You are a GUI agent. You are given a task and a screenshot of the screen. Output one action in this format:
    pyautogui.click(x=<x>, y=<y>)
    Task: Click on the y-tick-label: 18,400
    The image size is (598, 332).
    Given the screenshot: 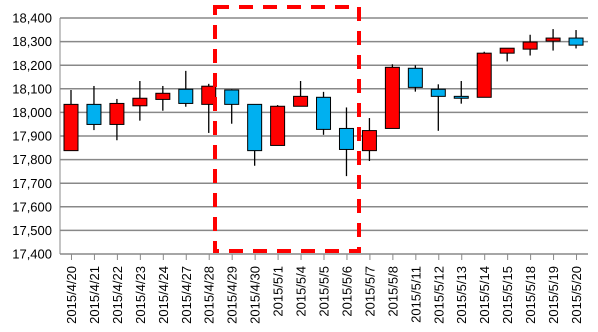 What is the action you would take?
    pyautogui.click(x=32, y=18)
    